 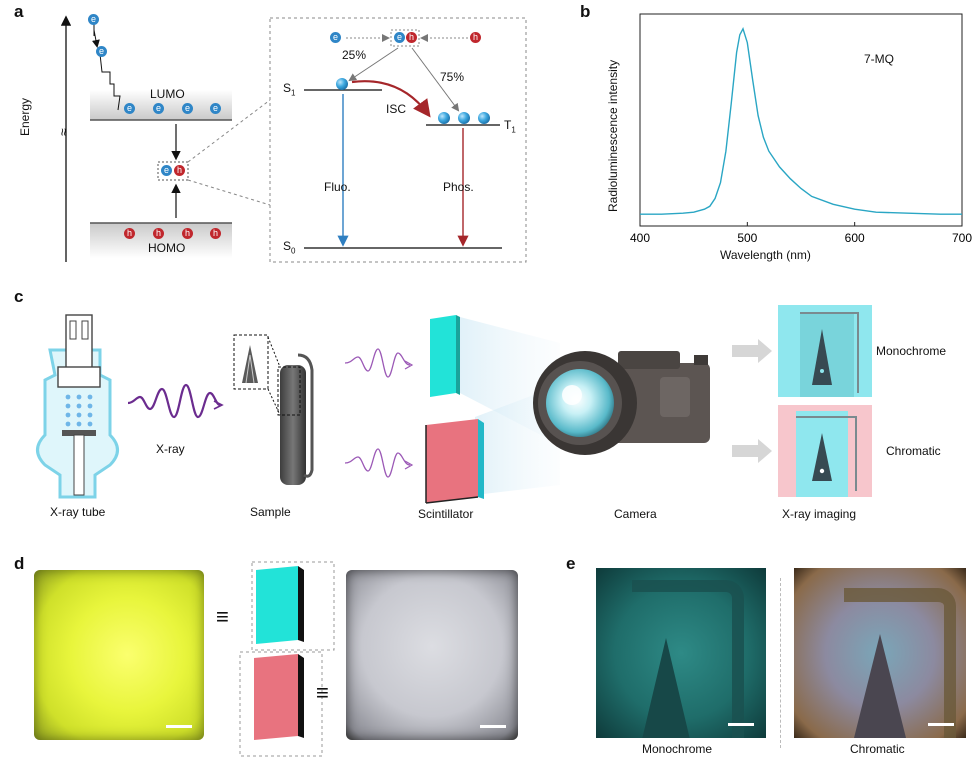 I want to click on monochrome-caption: Monochrome, so click(x=677, y=749).